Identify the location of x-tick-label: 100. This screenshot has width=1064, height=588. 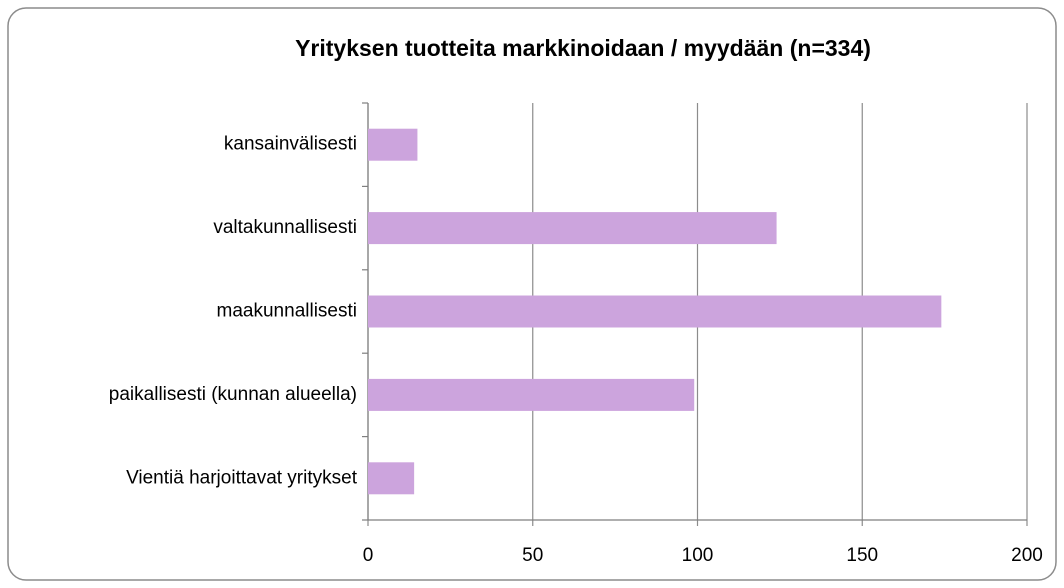
(698, 555).